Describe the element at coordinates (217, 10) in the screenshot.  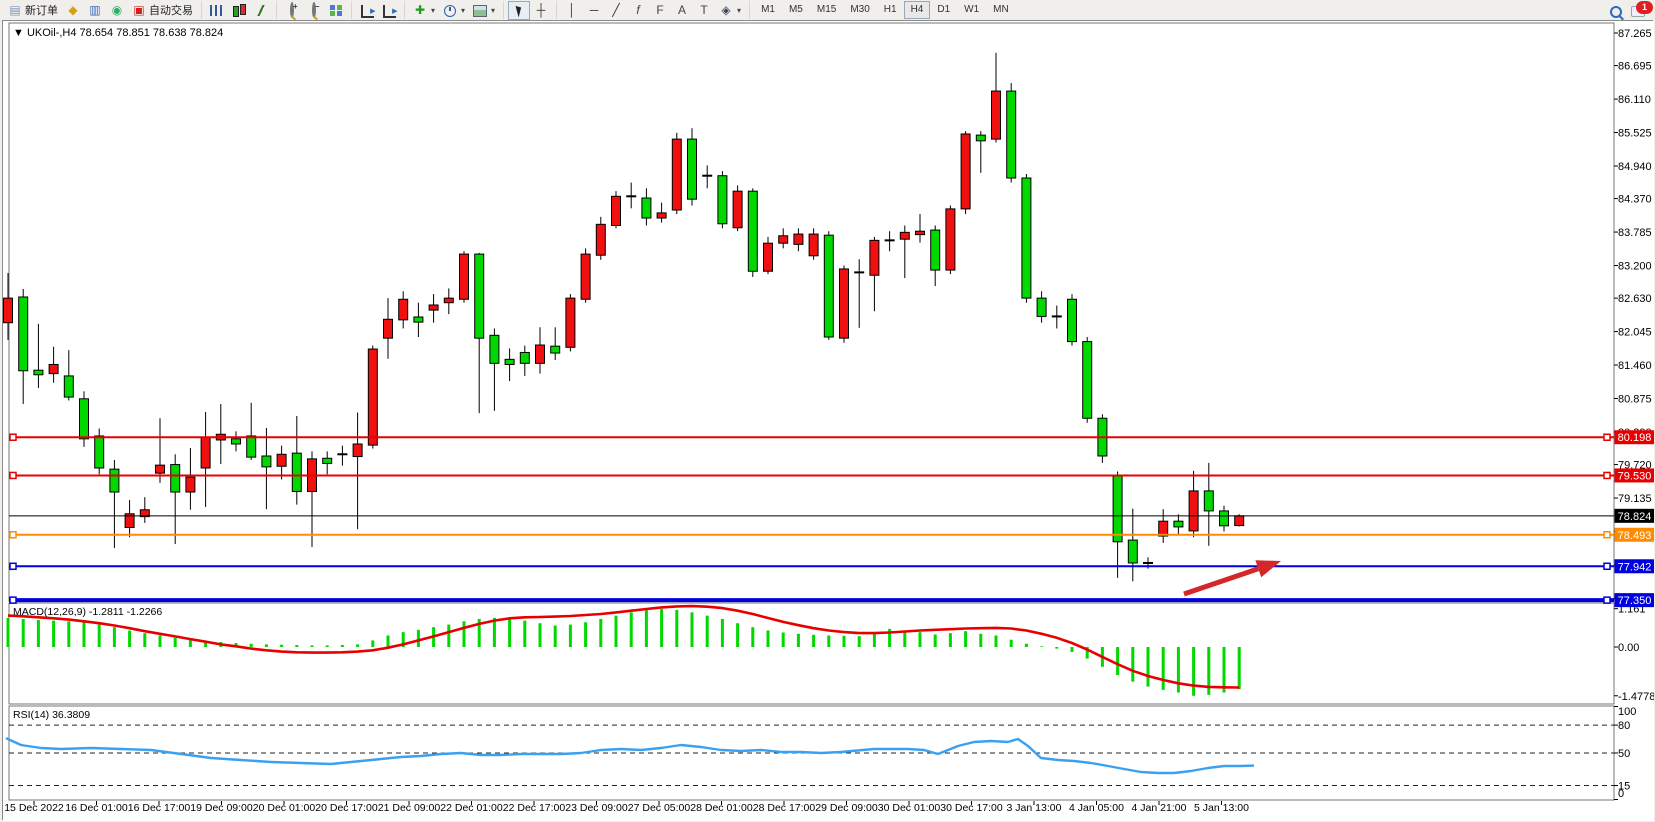
I see `bar-chart-button` at that location.